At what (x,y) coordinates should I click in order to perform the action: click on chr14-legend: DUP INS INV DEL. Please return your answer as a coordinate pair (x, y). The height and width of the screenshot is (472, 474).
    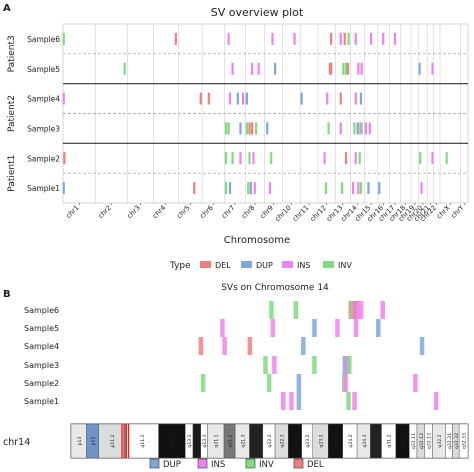
    Looking at the image, I should click on (236, 464).